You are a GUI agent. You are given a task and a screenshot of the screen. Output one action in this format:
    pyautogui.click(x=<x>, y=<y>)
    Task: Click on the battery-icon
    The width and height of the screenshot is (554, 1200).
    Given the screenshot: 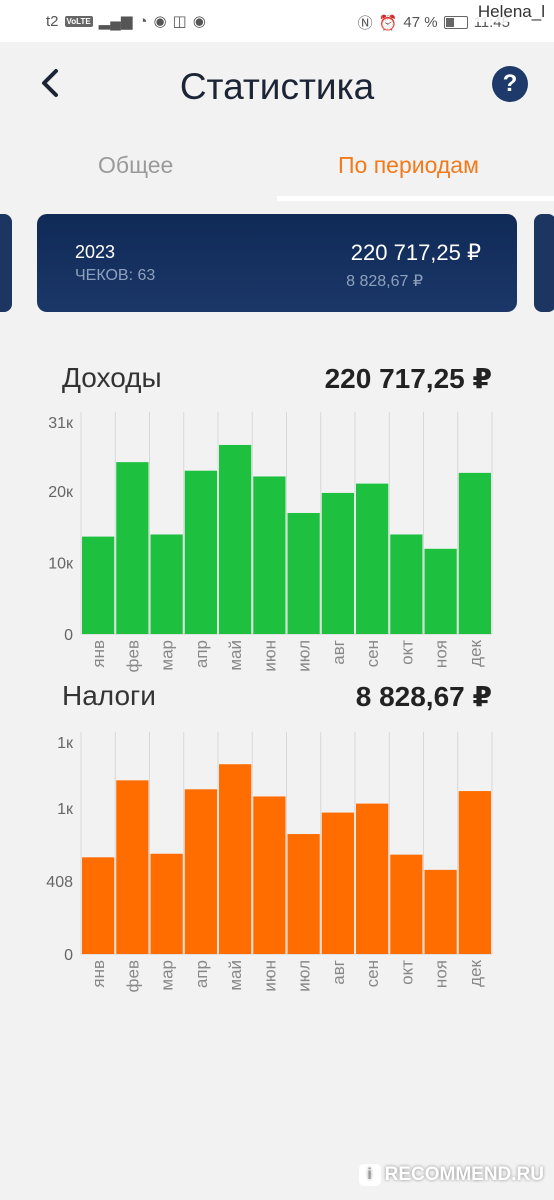 What is the action you would take?
    pyautogui.click(x=455, y=22)
    